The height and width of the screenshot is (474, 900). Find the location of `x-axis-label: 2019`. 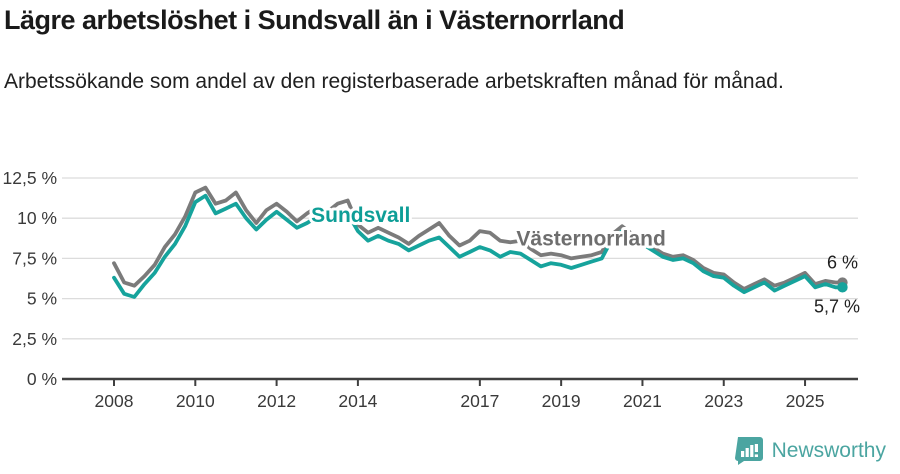

x-axis-label: 2019 is located at coordinates (561, 401).